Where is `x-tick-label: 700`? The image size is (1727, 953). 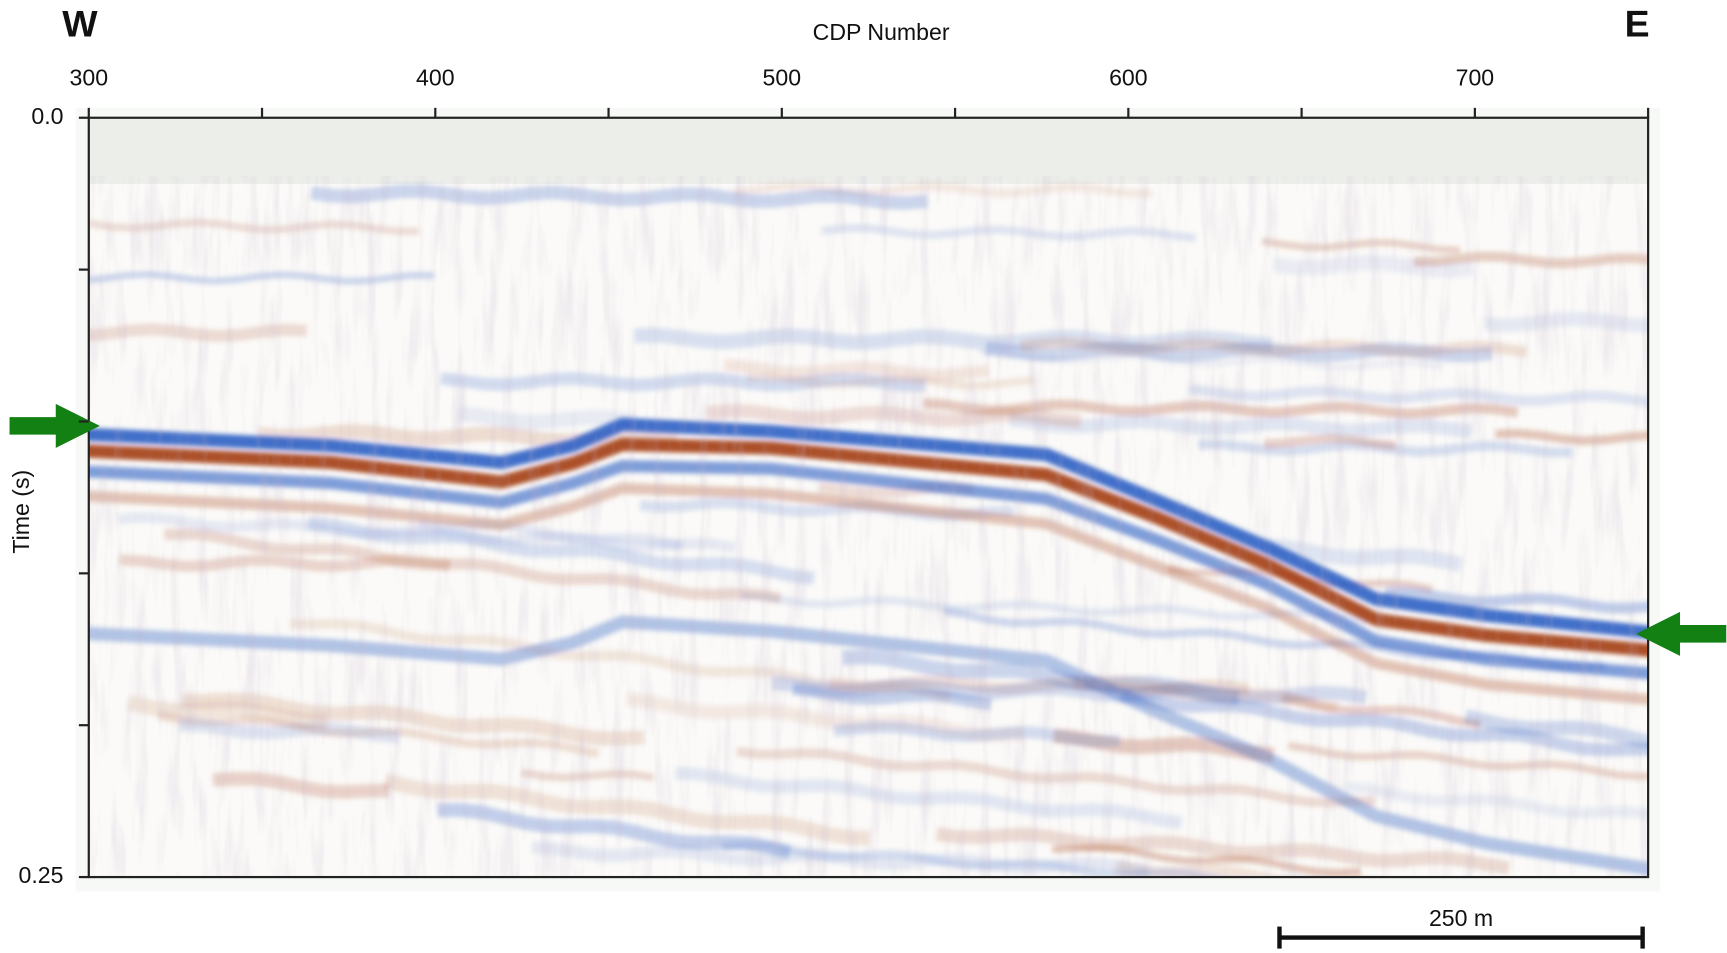
x-tick-label: 700 is located at coordinates (1475, 77).